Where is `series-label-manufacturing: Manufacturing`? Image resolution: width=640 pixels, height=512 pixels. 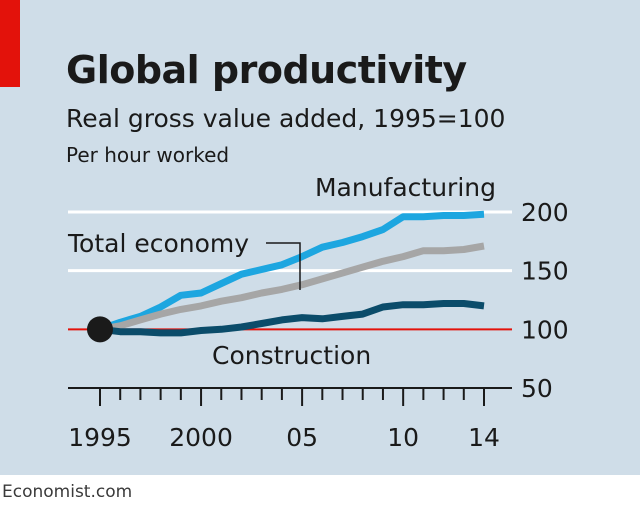
series-label-manufacturing: Manufacturing is located at coordinates (405, 187).